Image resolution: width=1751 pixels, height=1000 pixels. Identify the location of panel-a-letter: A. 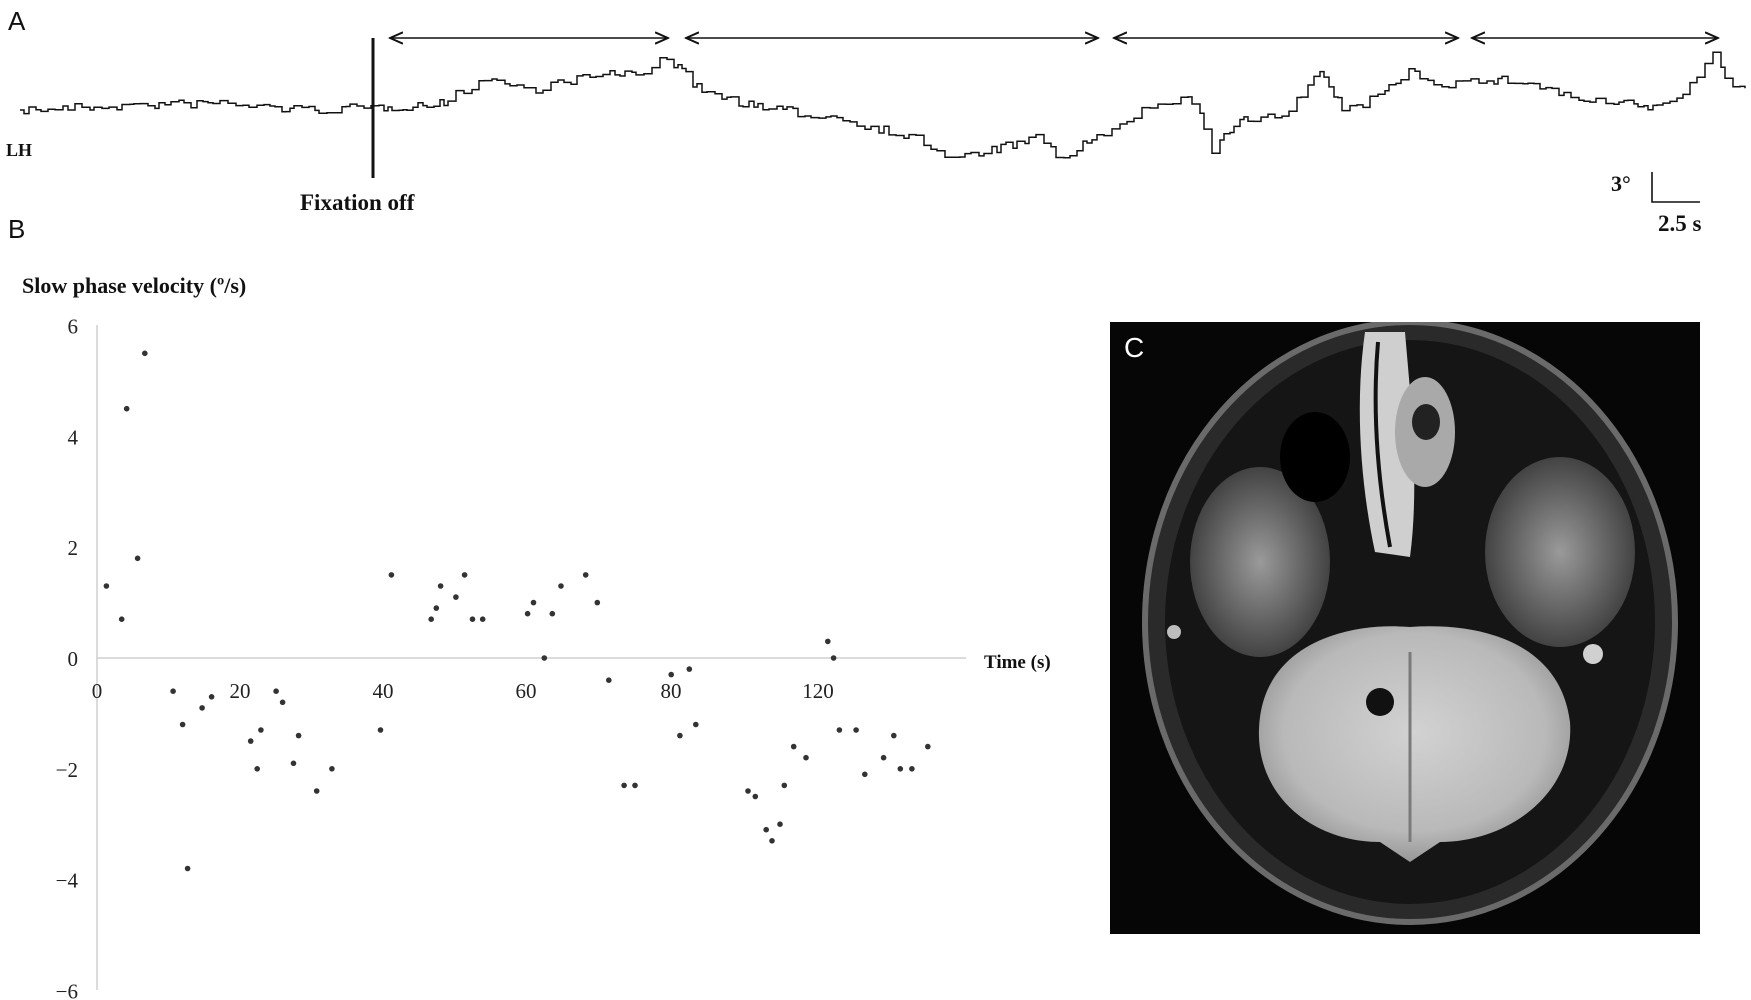
(17, 21).